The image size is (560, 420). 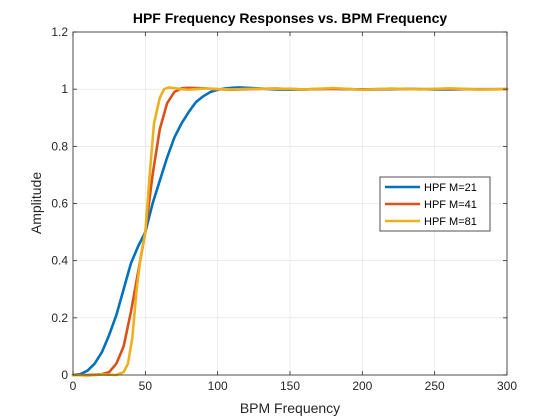 What do you see at coordinates (146, 386) in the screenshot?
I see `x-tick-label: 50` at bounding box center [146, 386].